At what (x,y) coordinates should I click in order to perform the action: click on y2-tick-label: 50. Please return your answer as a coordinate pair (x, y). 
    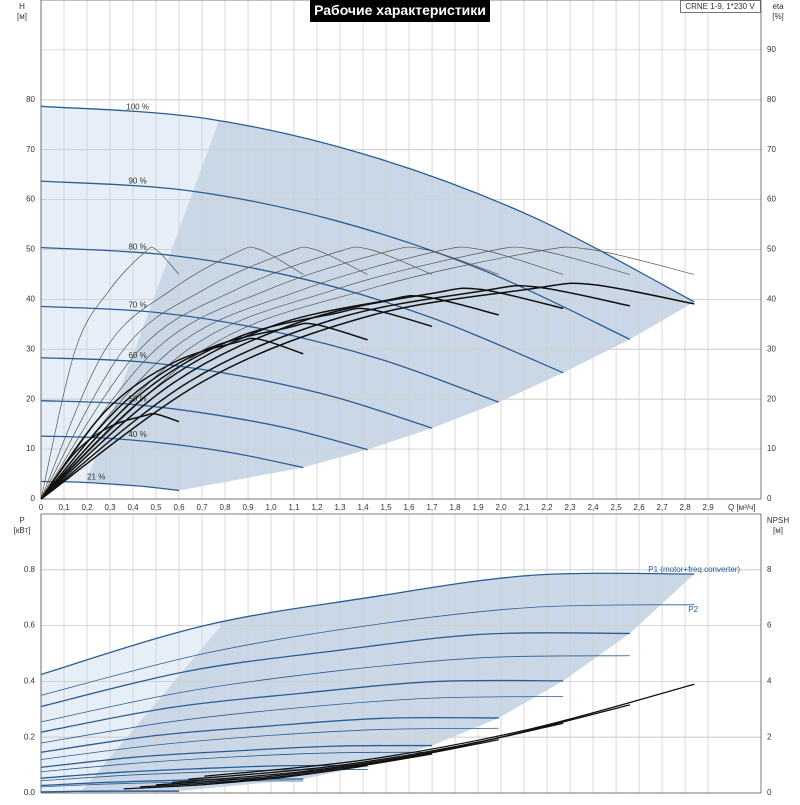
    Looking at the image, I should click on (771, 249).